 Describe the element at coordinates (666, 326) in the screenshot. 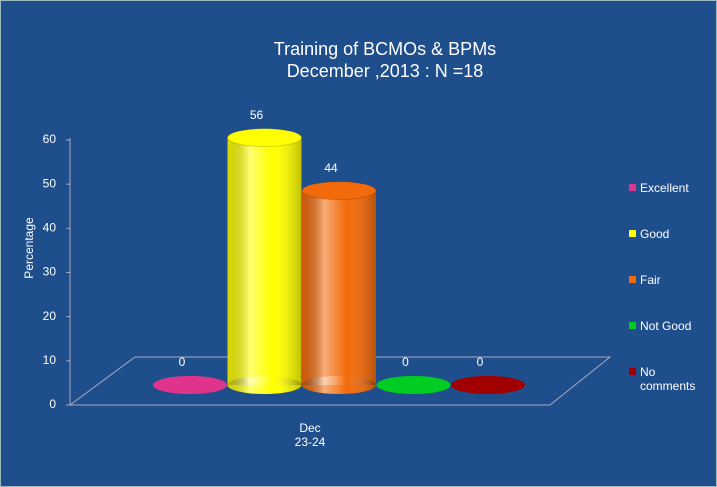

I see `legend-label: Not Good` at that location.